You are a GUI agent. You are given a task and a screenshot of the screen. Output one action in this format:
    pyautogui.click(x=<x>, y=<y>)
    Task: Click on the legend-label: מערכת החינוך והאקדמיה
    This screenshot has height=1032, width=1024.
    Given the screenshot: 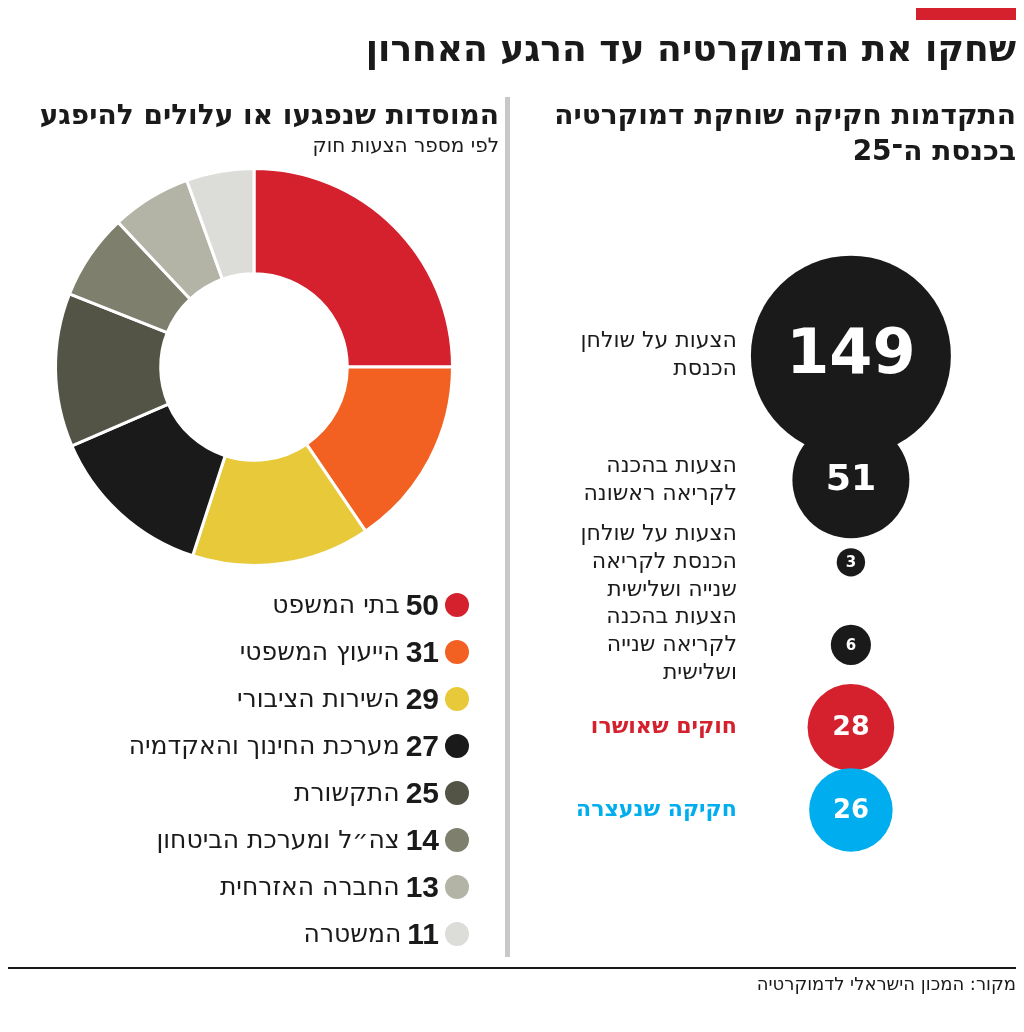 What is the action you would take?
    pyautogui.click(x=264, y=745)
    